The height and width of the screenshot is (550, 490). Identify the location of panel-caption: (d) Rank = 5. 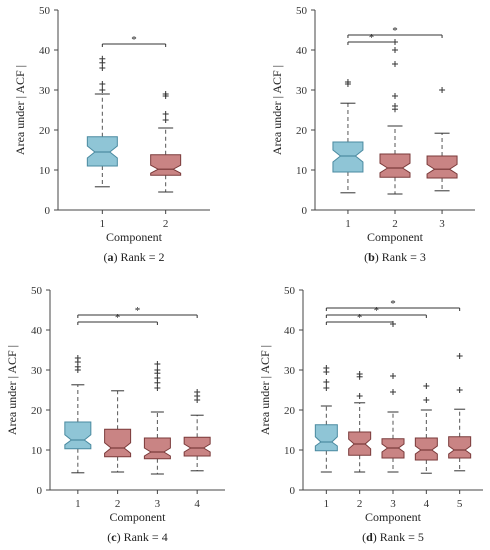
(393, 537).